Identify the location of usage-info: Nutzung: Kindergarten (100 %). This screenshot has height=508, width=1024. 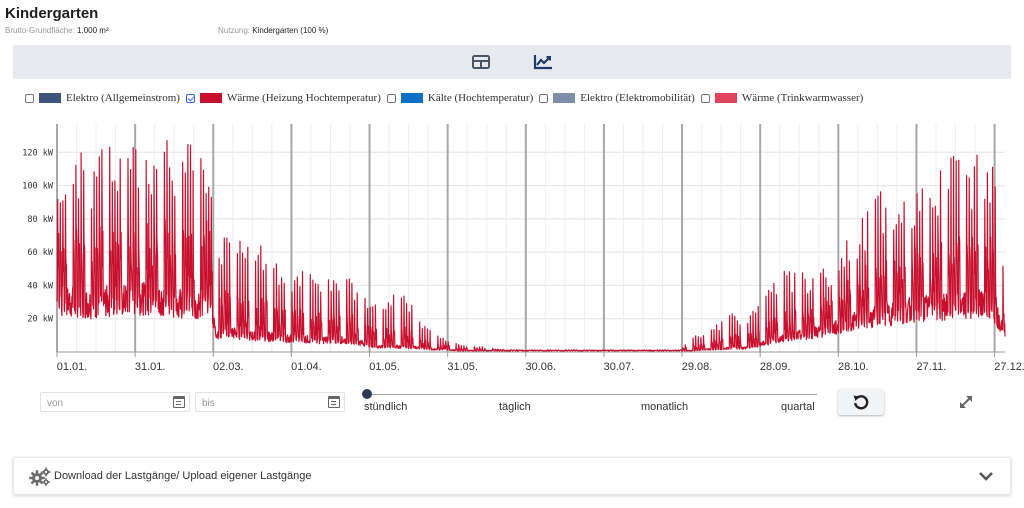
(273, 30).